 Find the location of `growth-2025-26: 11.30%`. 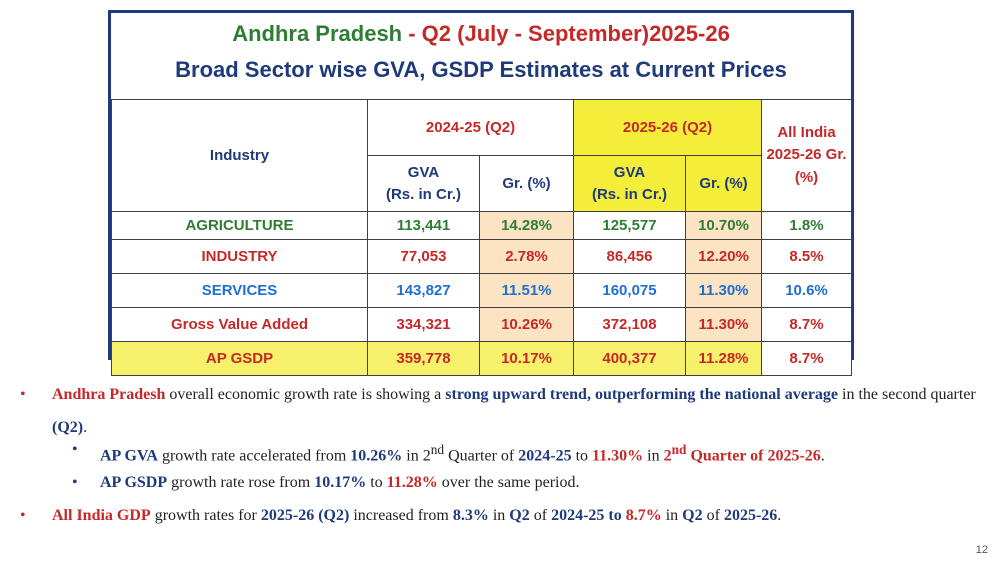

growth-2025-26: 11.30% is located at coordinates (723, 324).